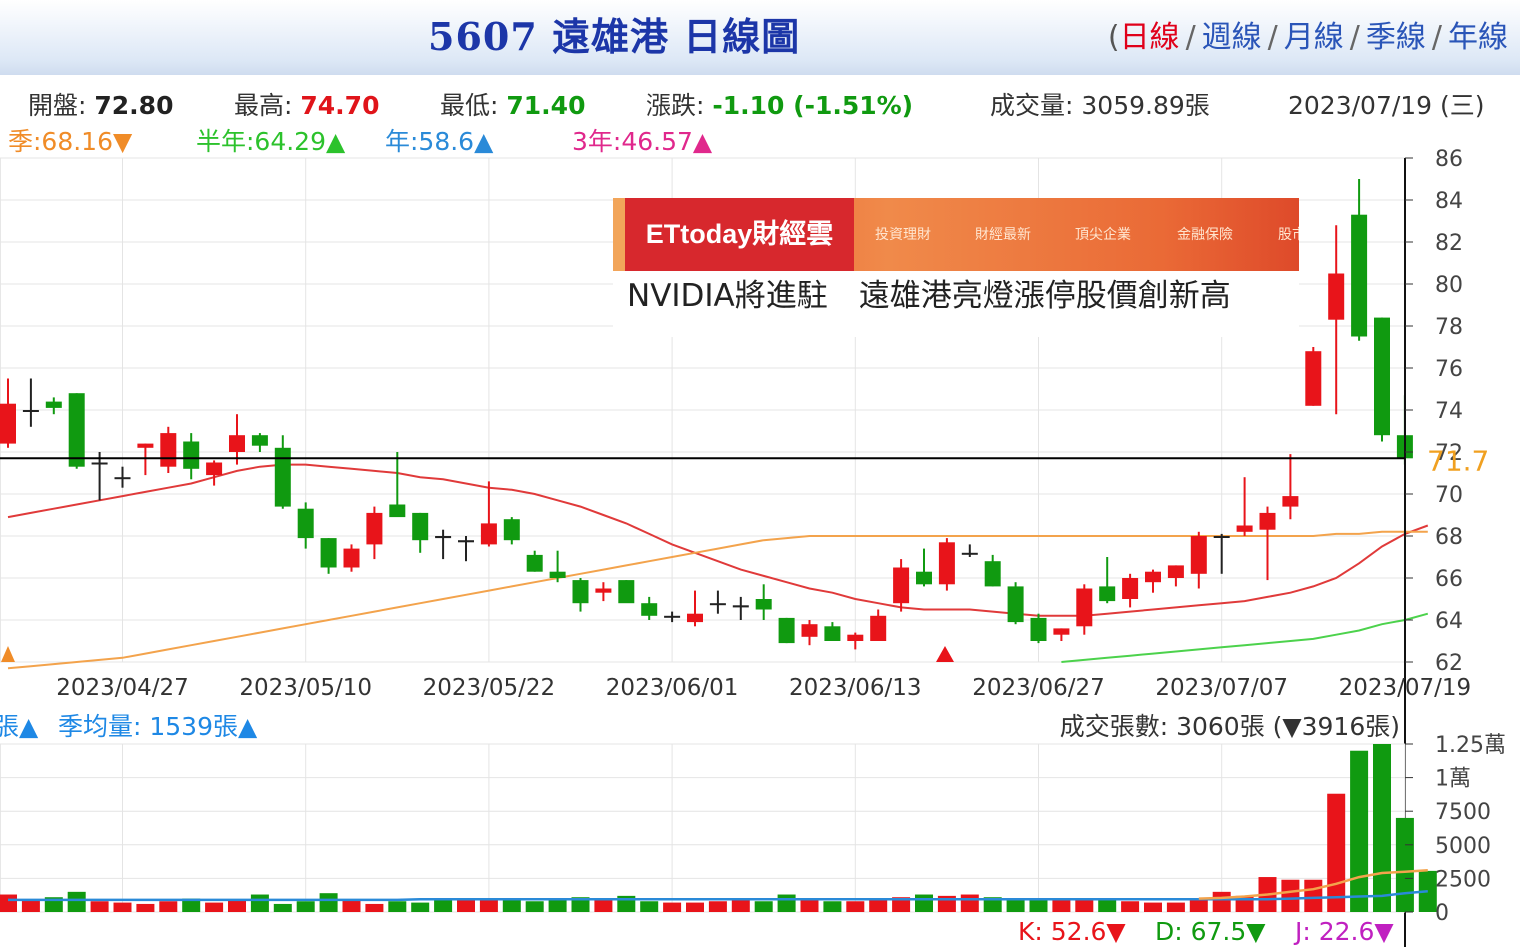  Describe the element at coordinates (718, 885) in the screenshot. I see `volume-lines` at that location.